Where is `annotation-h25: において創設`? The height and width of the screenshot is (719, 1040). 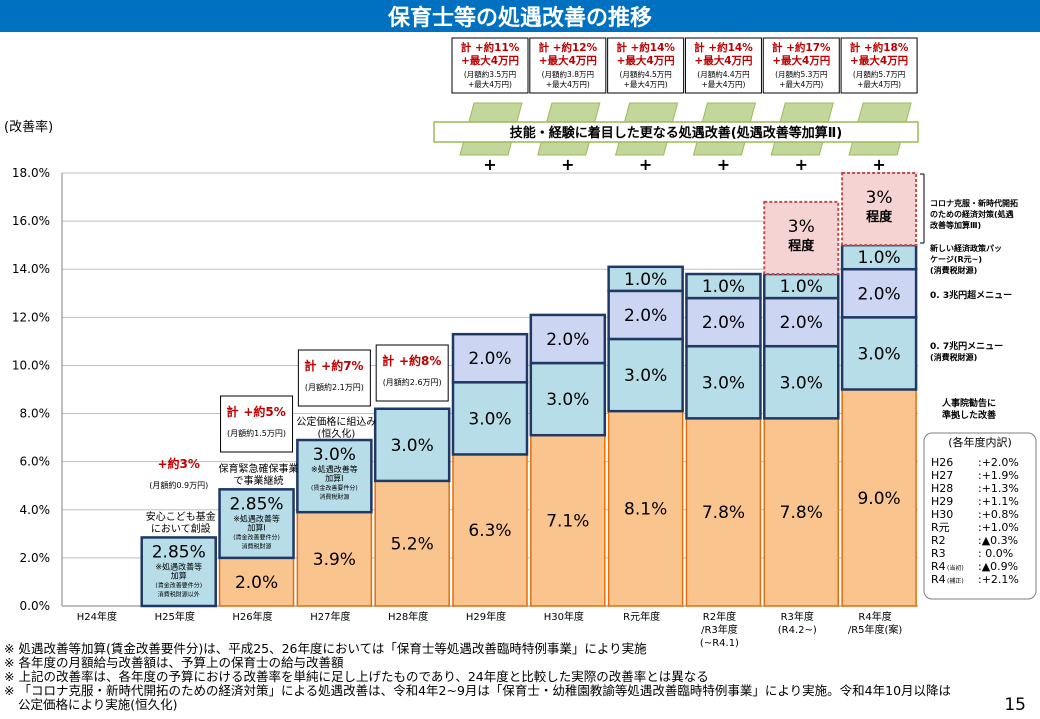 annotation-h25: において創設 is located at coordinates (181, 528).